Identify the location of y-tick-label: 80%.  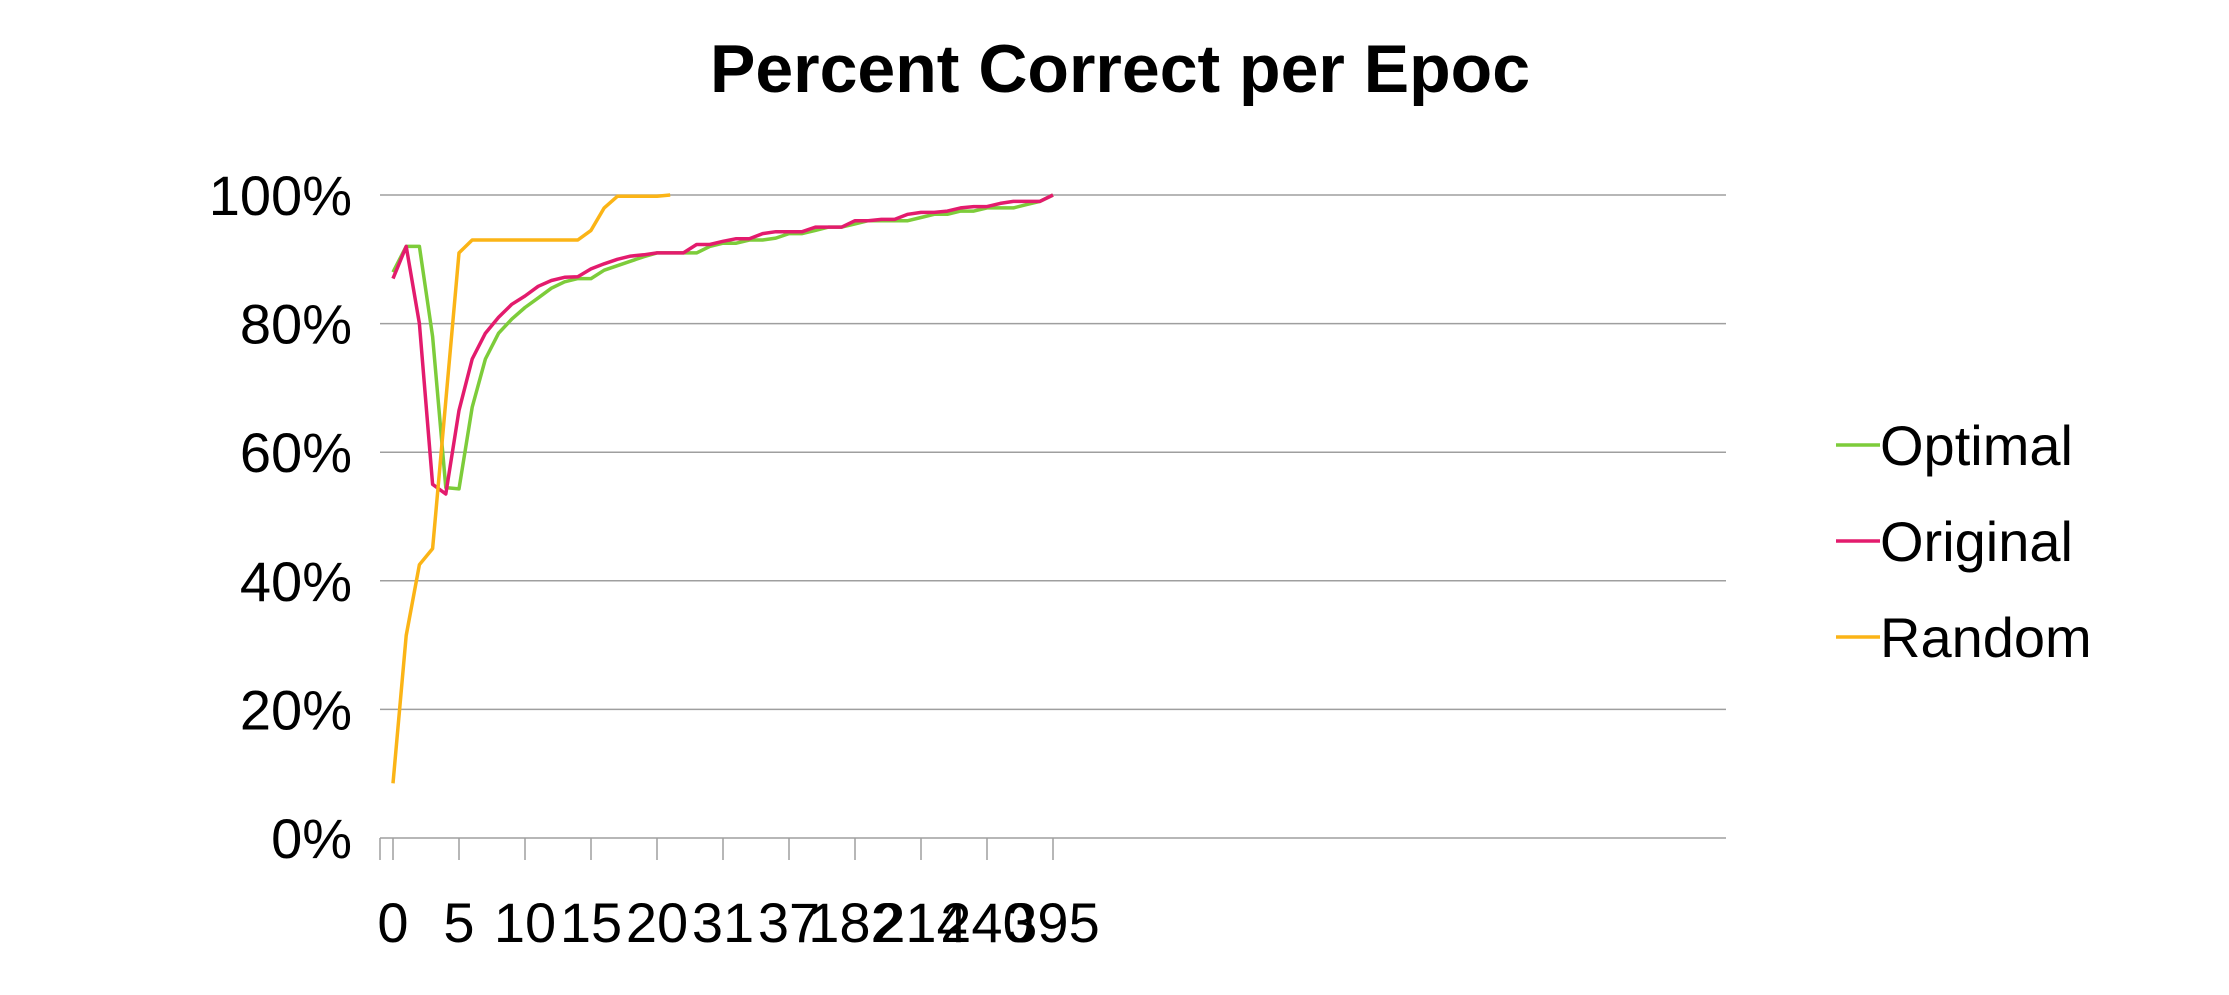
(296, 324).